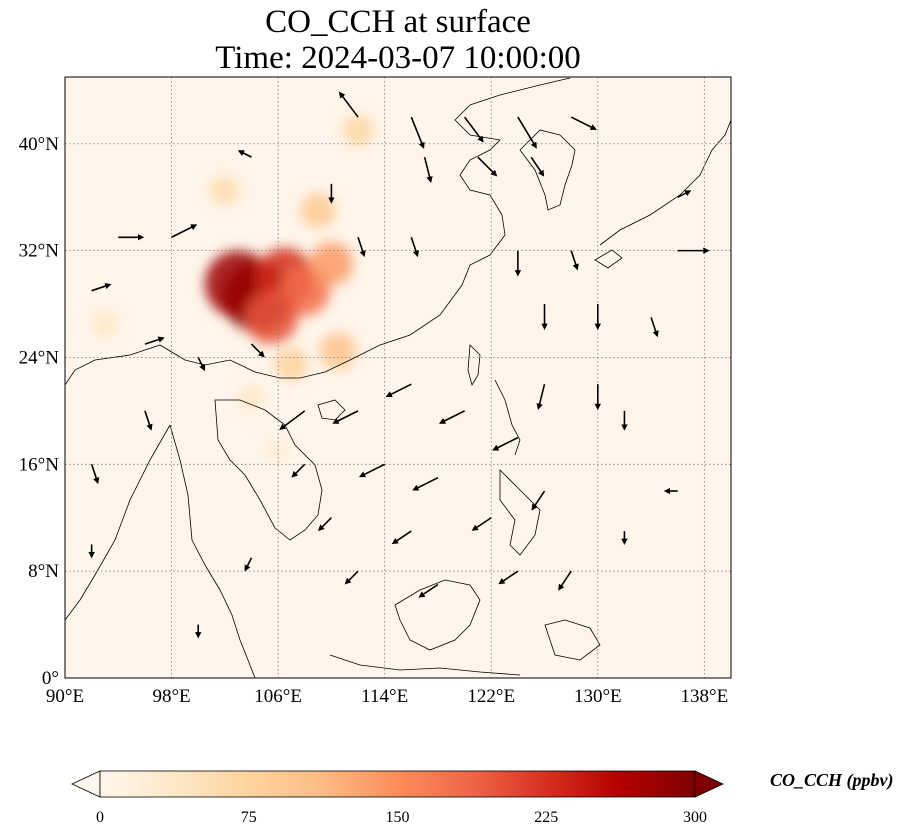 The image size is (921, 836). What do you see at coordinates (695, 817) in the screenshot?
I see `colorbar-tick-label: 300` at bounding box center [695, 817].